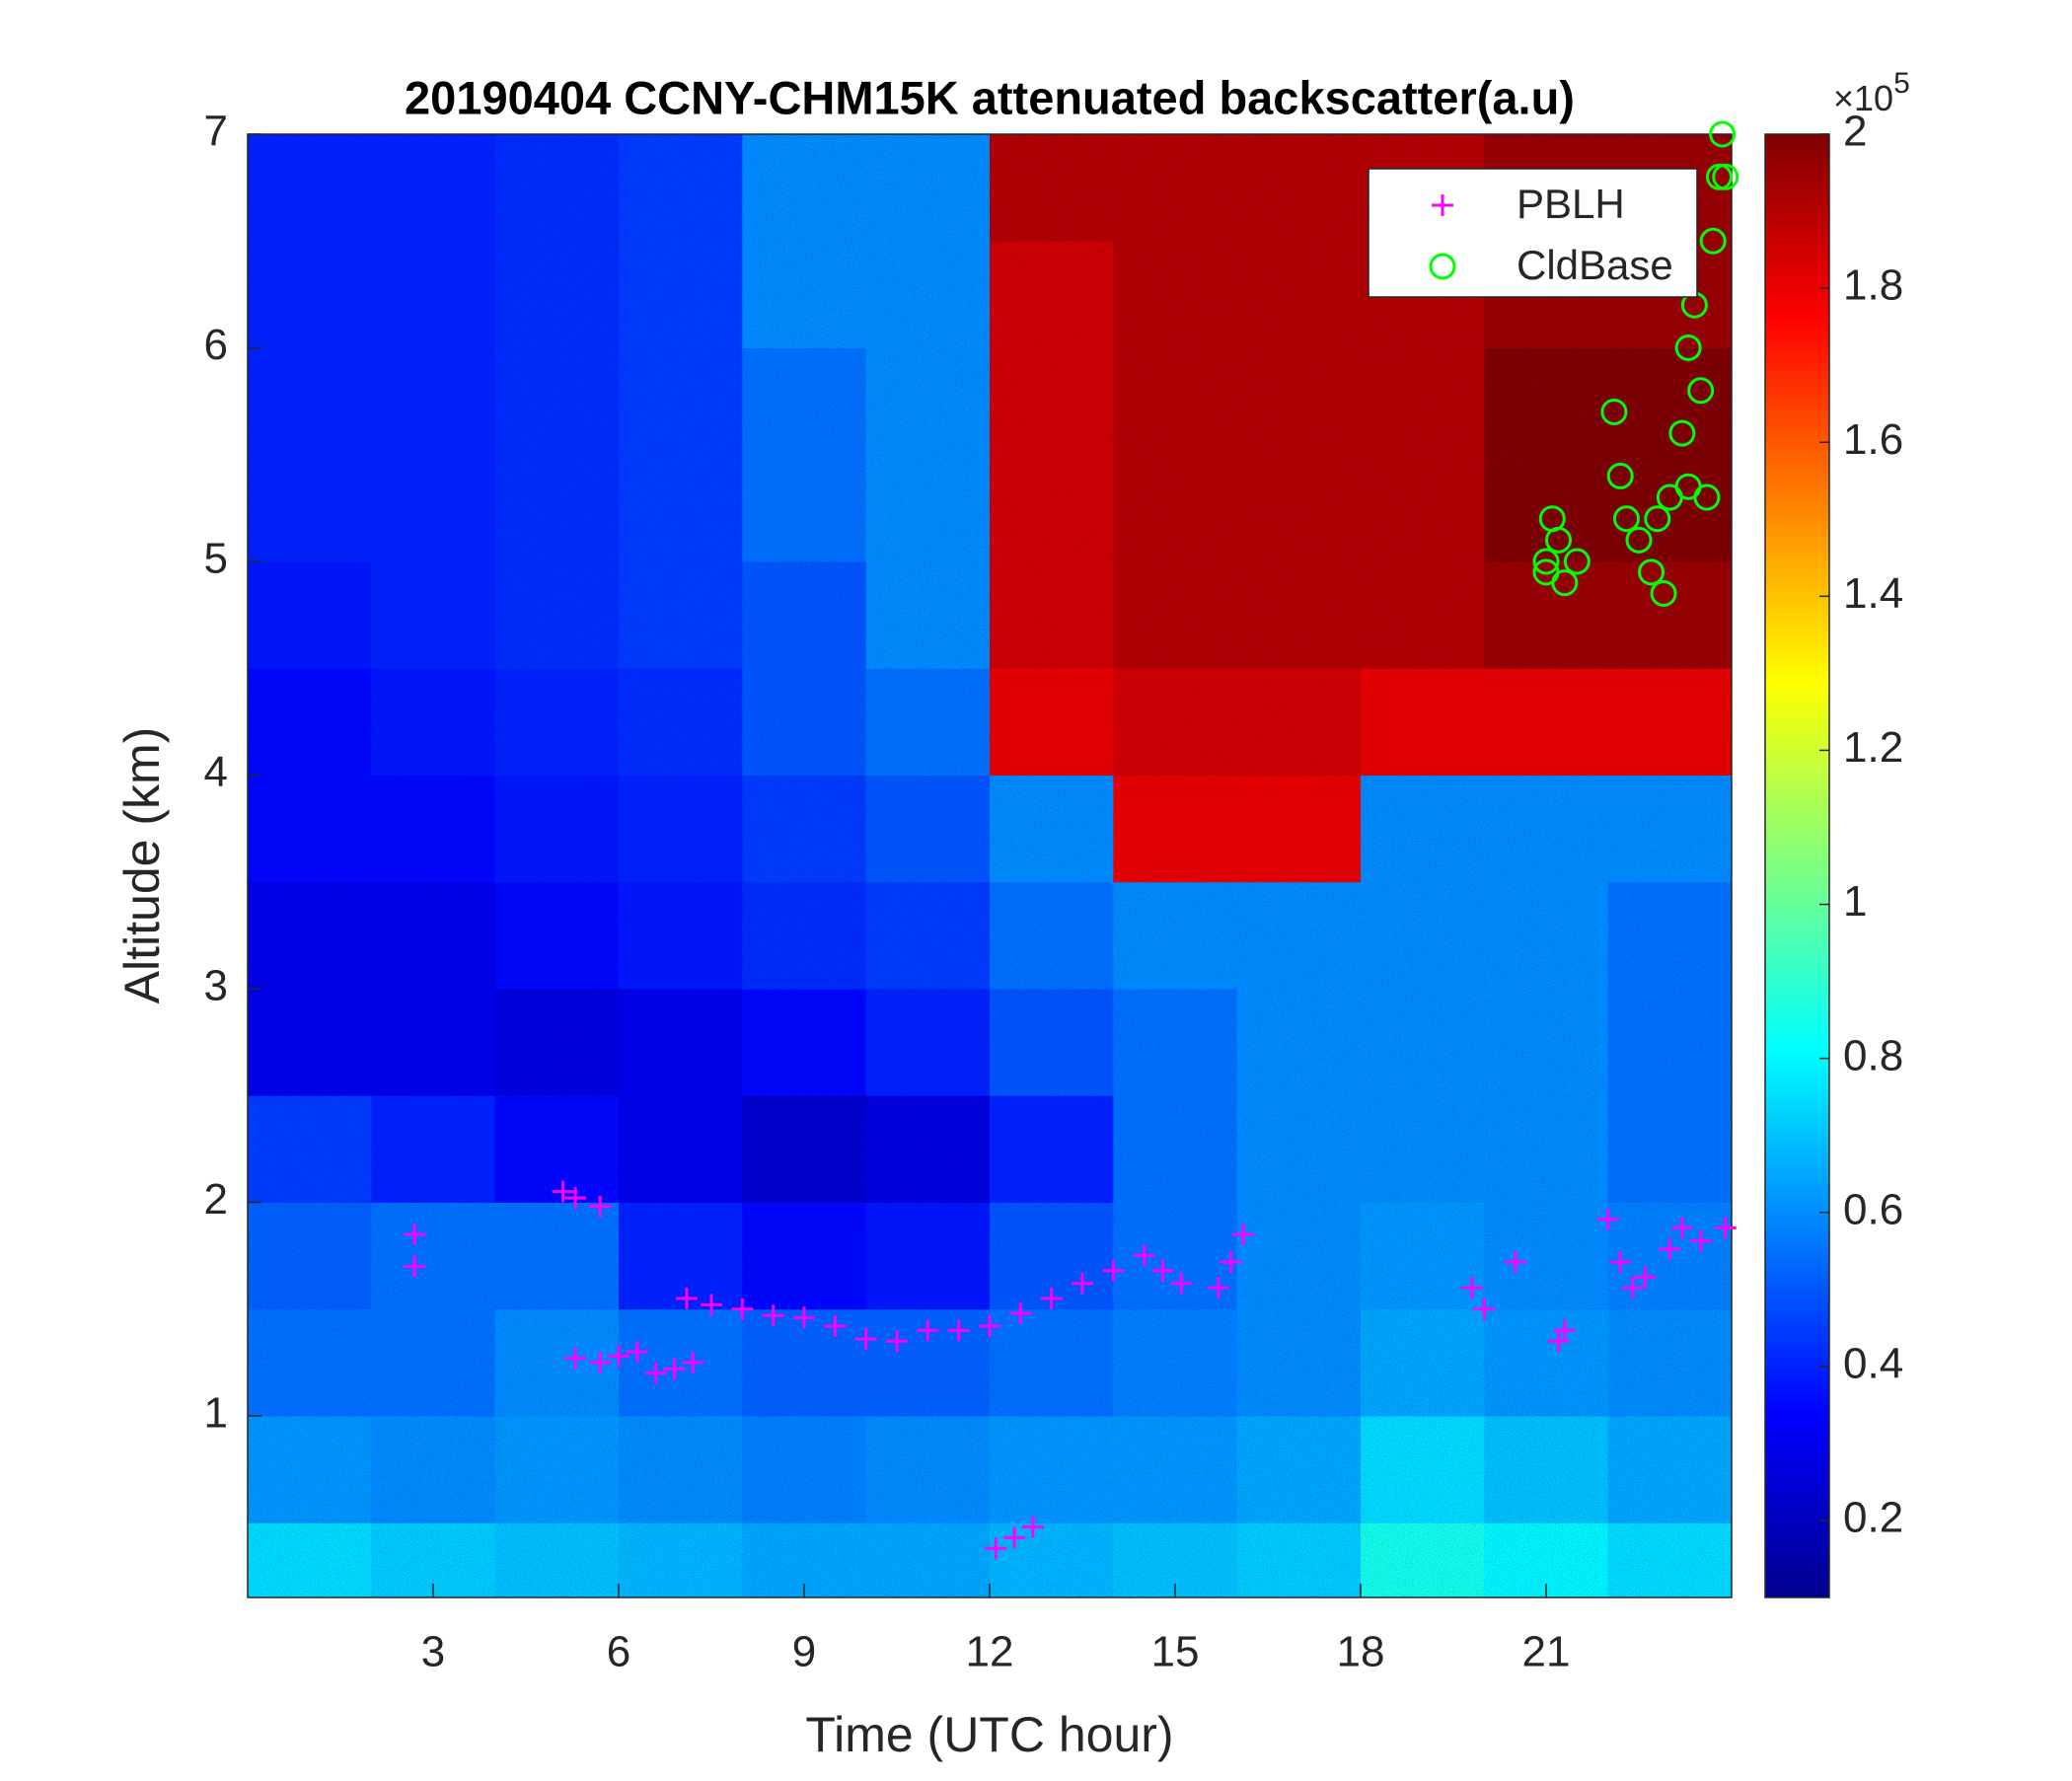 The width and height of the screenshot is (2072, 1781). I want to click on x-axis-label: Time (UTC hour), so click(989, 1734).